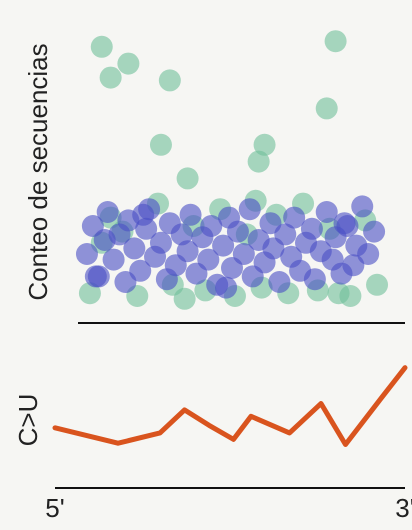  What do you see at coordinates (38, 171) in the screenshot?
I see `y-axis-label: Conteo de secuencias` at bounding box center [38, 171].